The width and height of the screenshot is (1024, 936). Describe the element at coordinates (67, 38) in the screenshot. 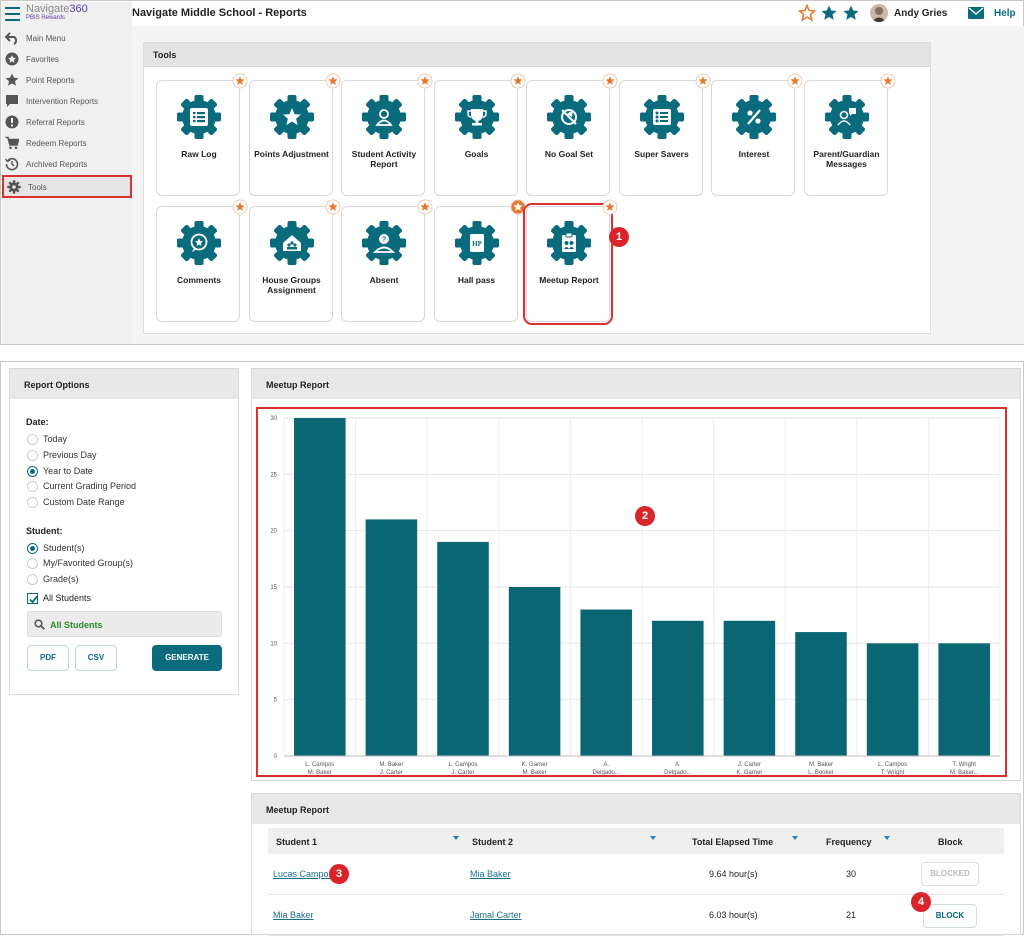

I see `sidebar-item-main-menu: Main Menu` at that location.